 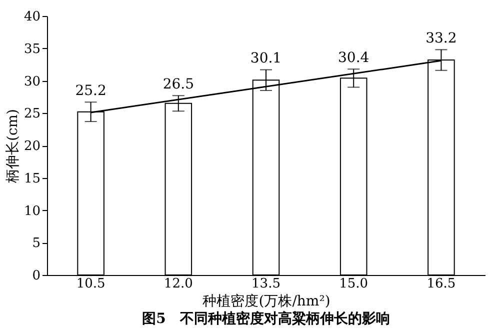 I want to click on y-tick-label: 0, so click(x=36, y=276).